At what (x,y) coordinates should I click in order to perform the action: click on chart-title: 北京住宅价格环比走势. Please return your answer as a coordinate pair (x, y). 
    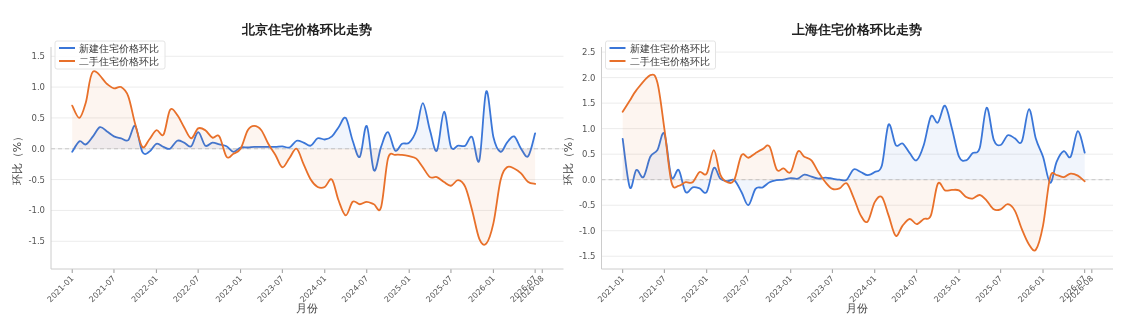
    Looking at the image, I should click on (307, 29).